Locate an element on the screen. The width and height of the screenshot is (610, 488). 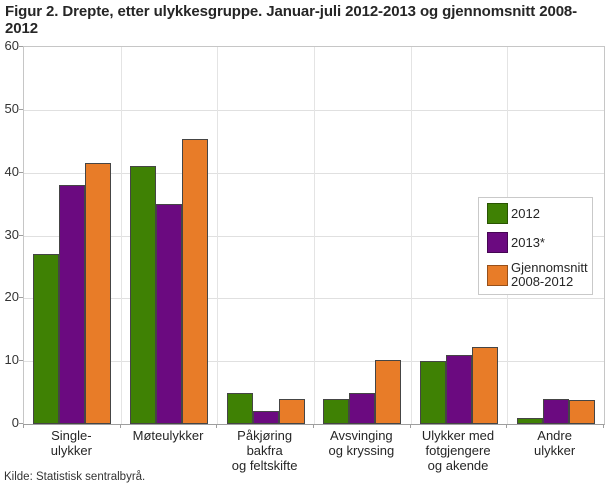
legend-item-0: 2012 is located at coordinates (536, 213).